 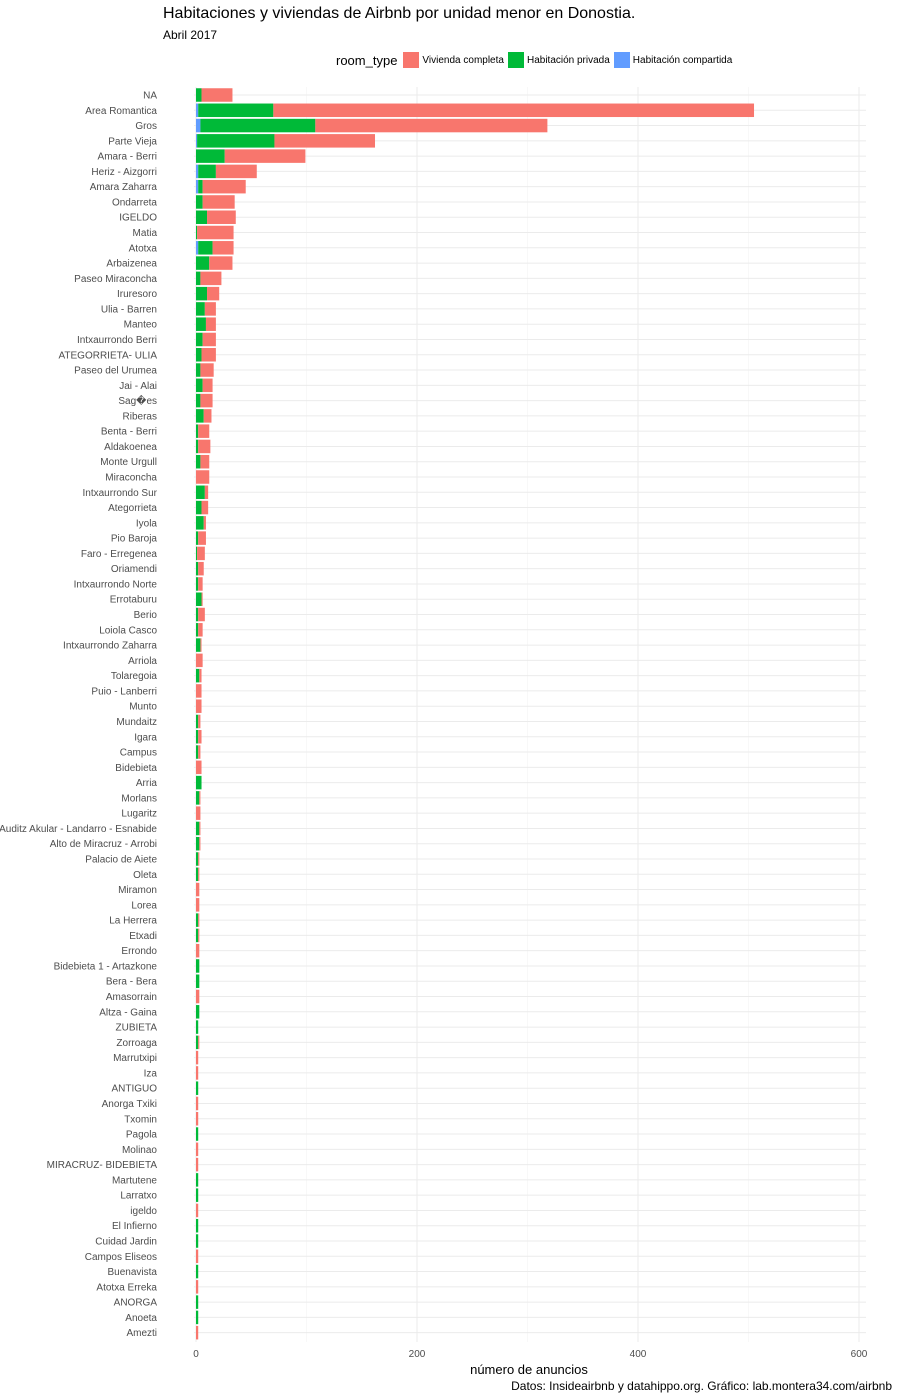 What do you see at coordinates (137, 890) in the screenshot?
I see `y-tick-label: Miramon` at bounding box center [137, 890].